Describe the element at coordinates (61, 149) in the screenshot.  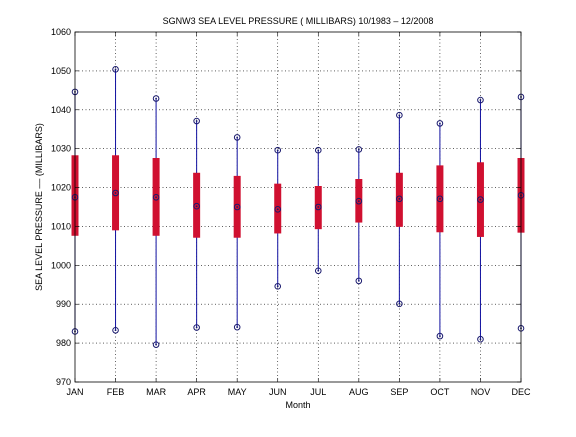
I see `y-tick-label: 1030` at that location.